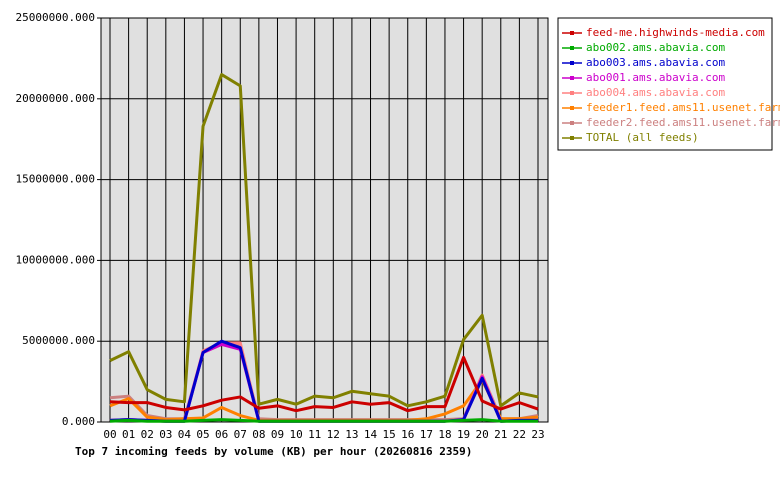 Image resolution: width=780 pixels, height=480 pixels. I want to click on x-tick-label: 04, so click(185, 434).